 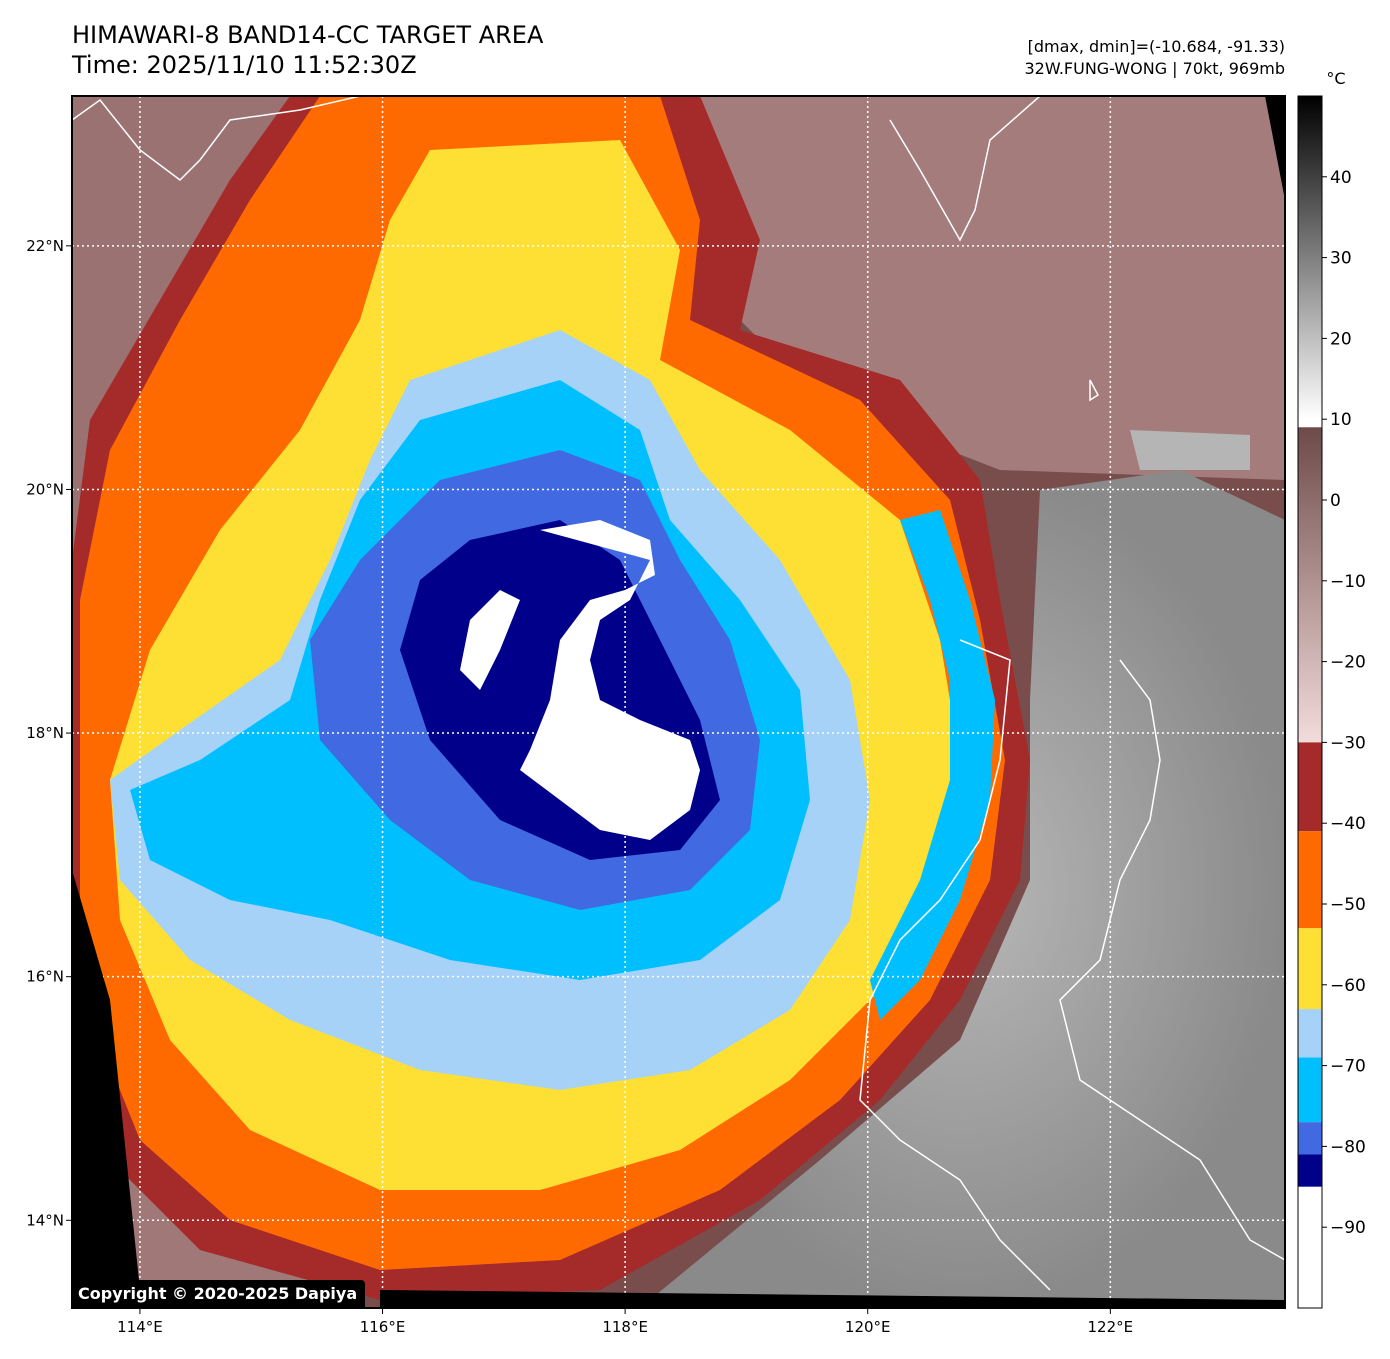 What do you see at coordinates (1341, 339) in the screenshot?
I see `colorbar-tick-label: 20` at bounding box center [1341, 339].